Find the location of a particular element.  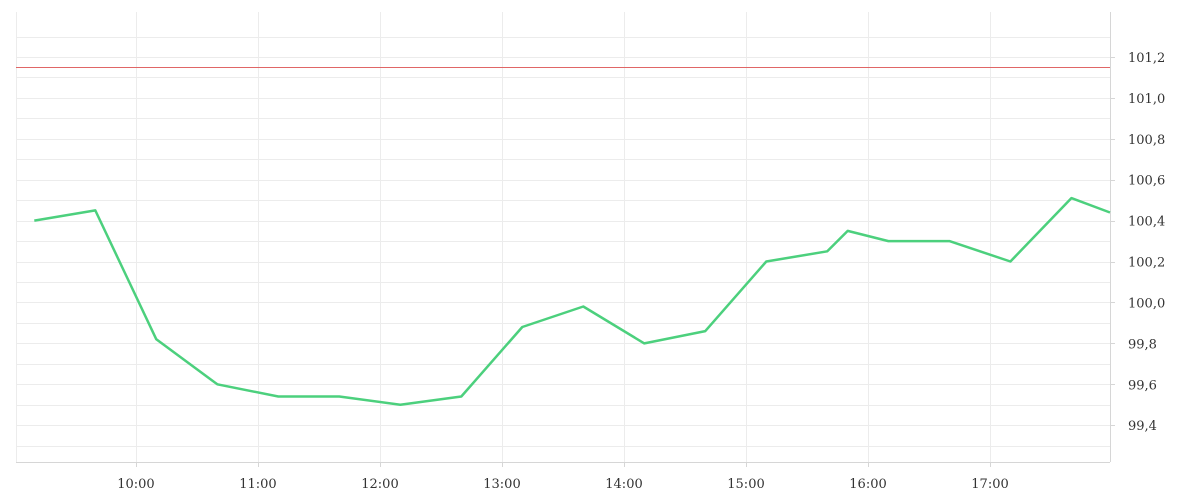

x-tick-label: 12:00 is located at coordinates (379, 484).